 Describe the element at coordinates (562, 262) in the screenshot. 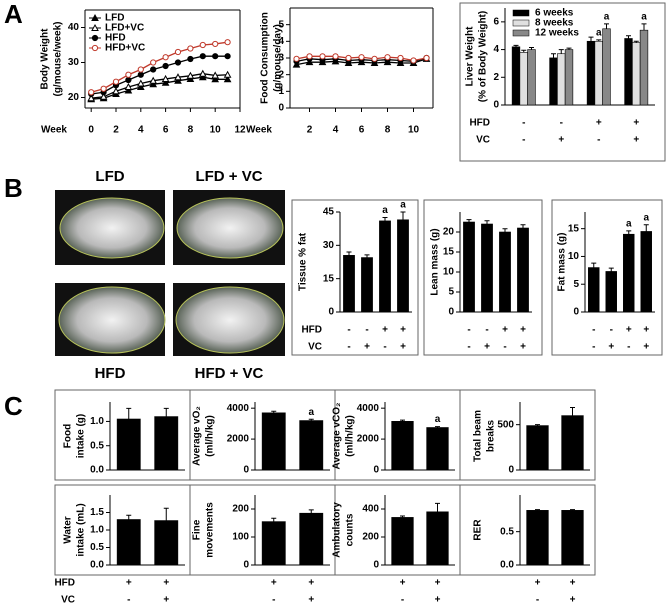

I see `y-axis-label: Fat mass (g)` at that location.